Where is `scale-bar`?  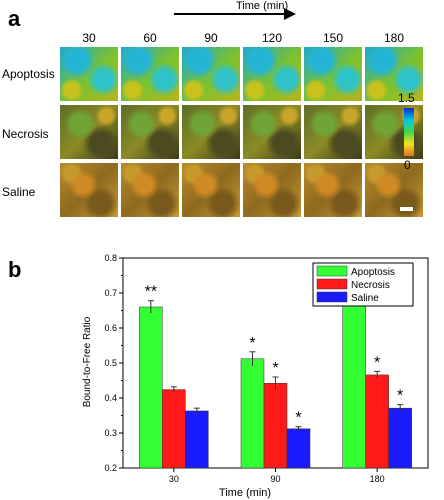
scale-bar is located at coordinates (406, 209).